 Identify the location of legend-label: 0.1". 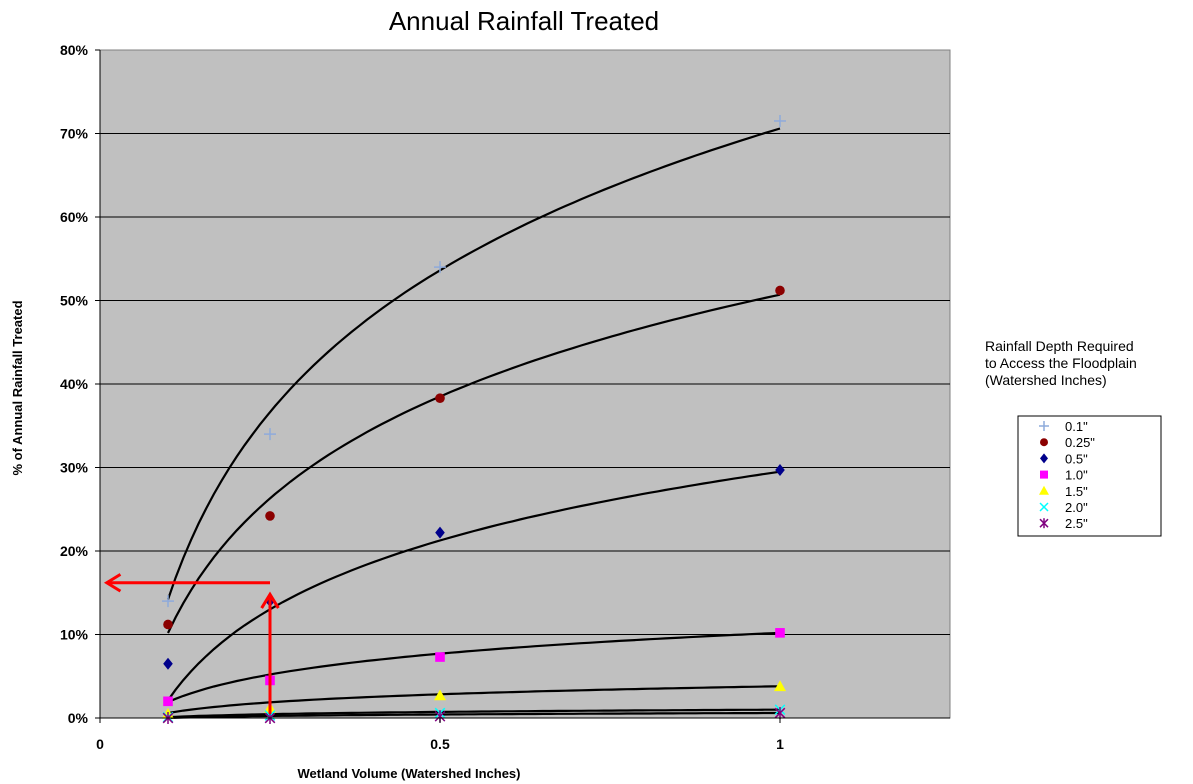
(1076, 426).